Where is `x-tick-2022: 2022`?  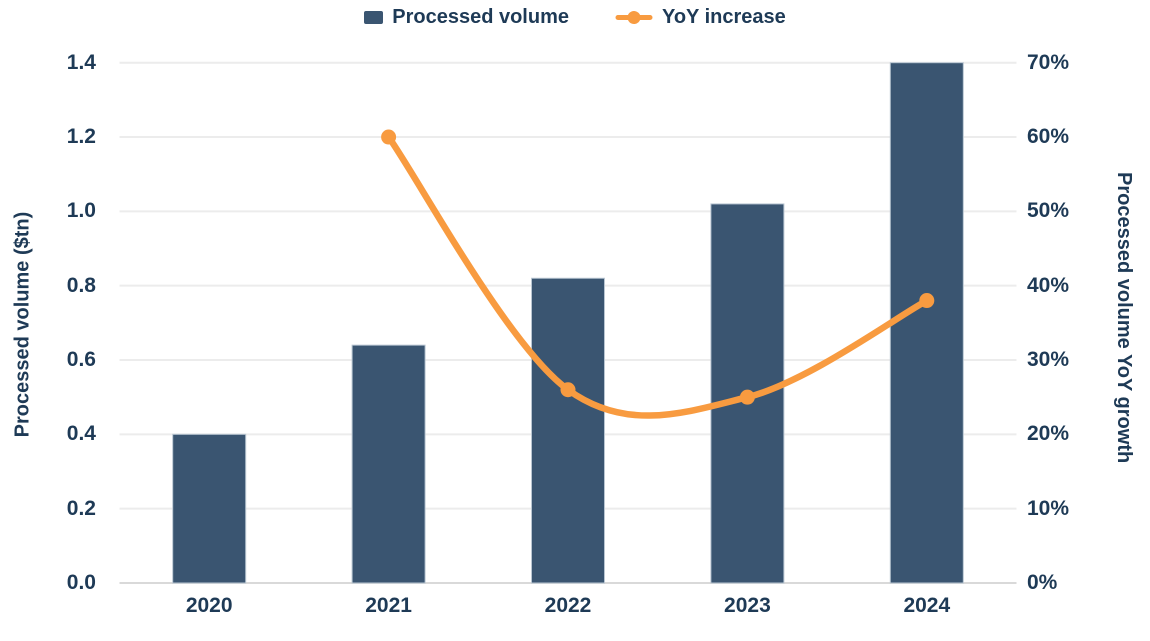
x-tick-2022: 2022 is located at coordinates (568, 605).